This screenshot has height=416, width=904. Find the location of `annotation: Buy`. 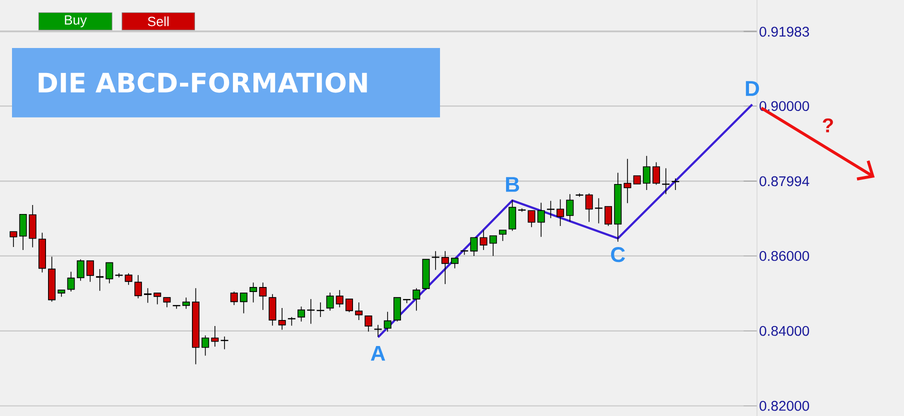

annotation: Buy is located at coordinates (75, 21).